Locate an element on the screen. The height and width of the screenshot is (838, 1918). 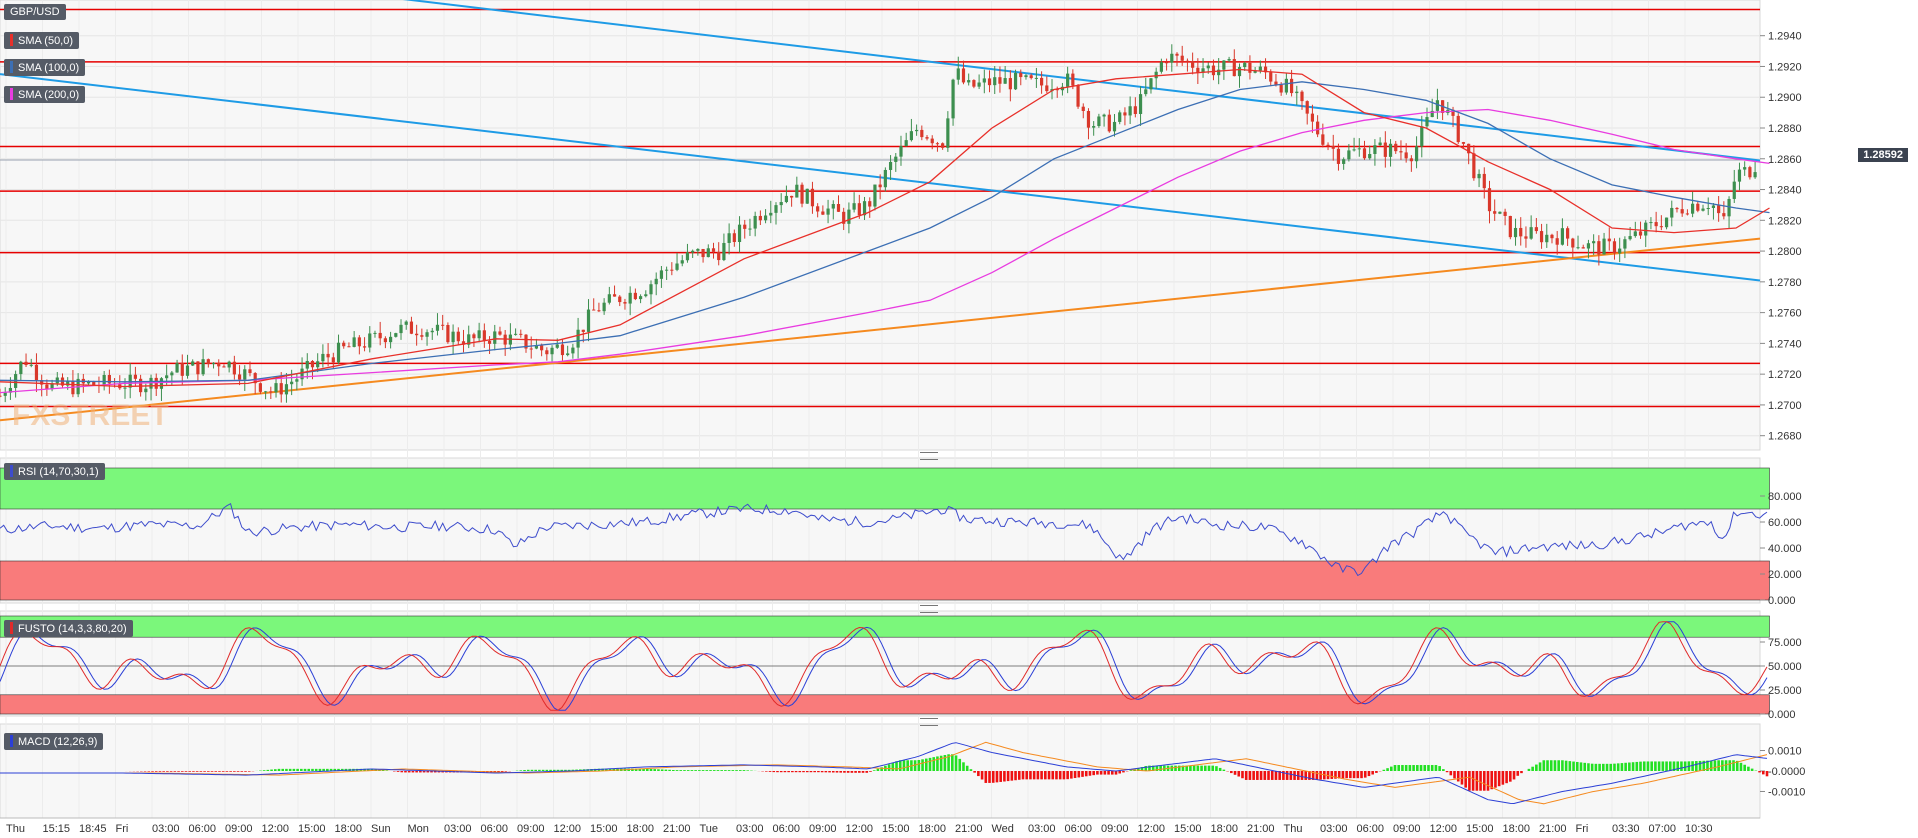
macd-label: MACD (12,26,9) is located at coordinates (54, 741).